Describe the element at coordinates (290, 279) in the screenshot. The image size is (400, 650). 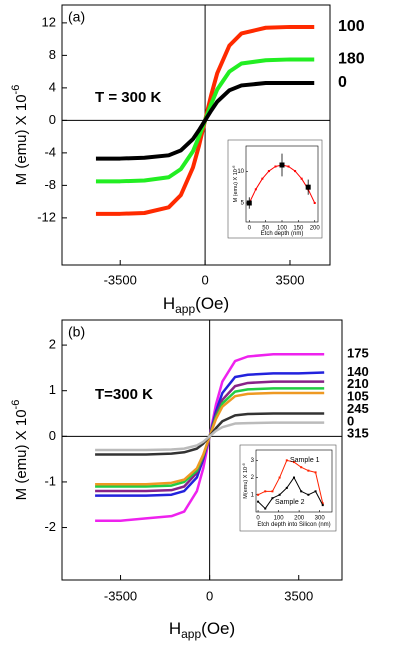
I see `x-tick-label: 3500` at that location.